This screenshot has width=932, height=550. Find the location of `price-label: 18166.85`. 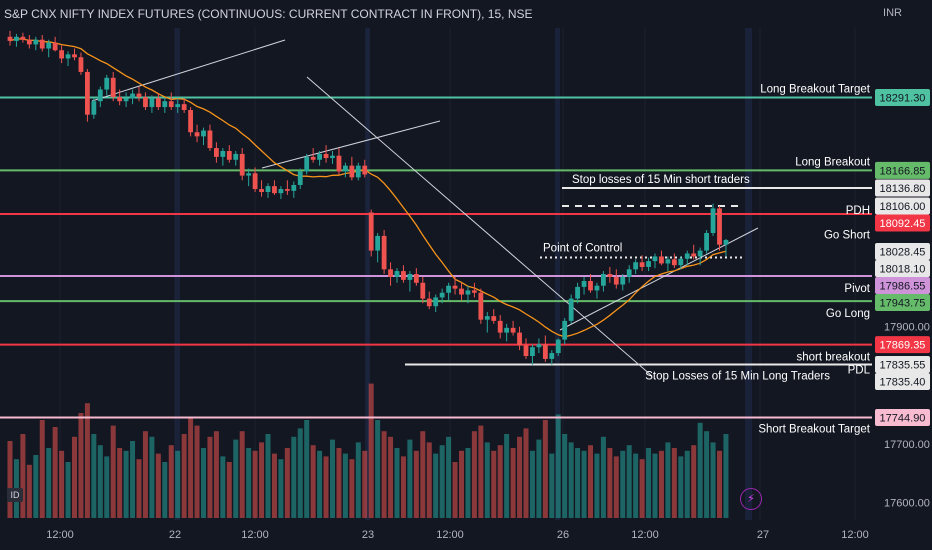

price-label: 18166.85 is located at coordinates (903, 171).